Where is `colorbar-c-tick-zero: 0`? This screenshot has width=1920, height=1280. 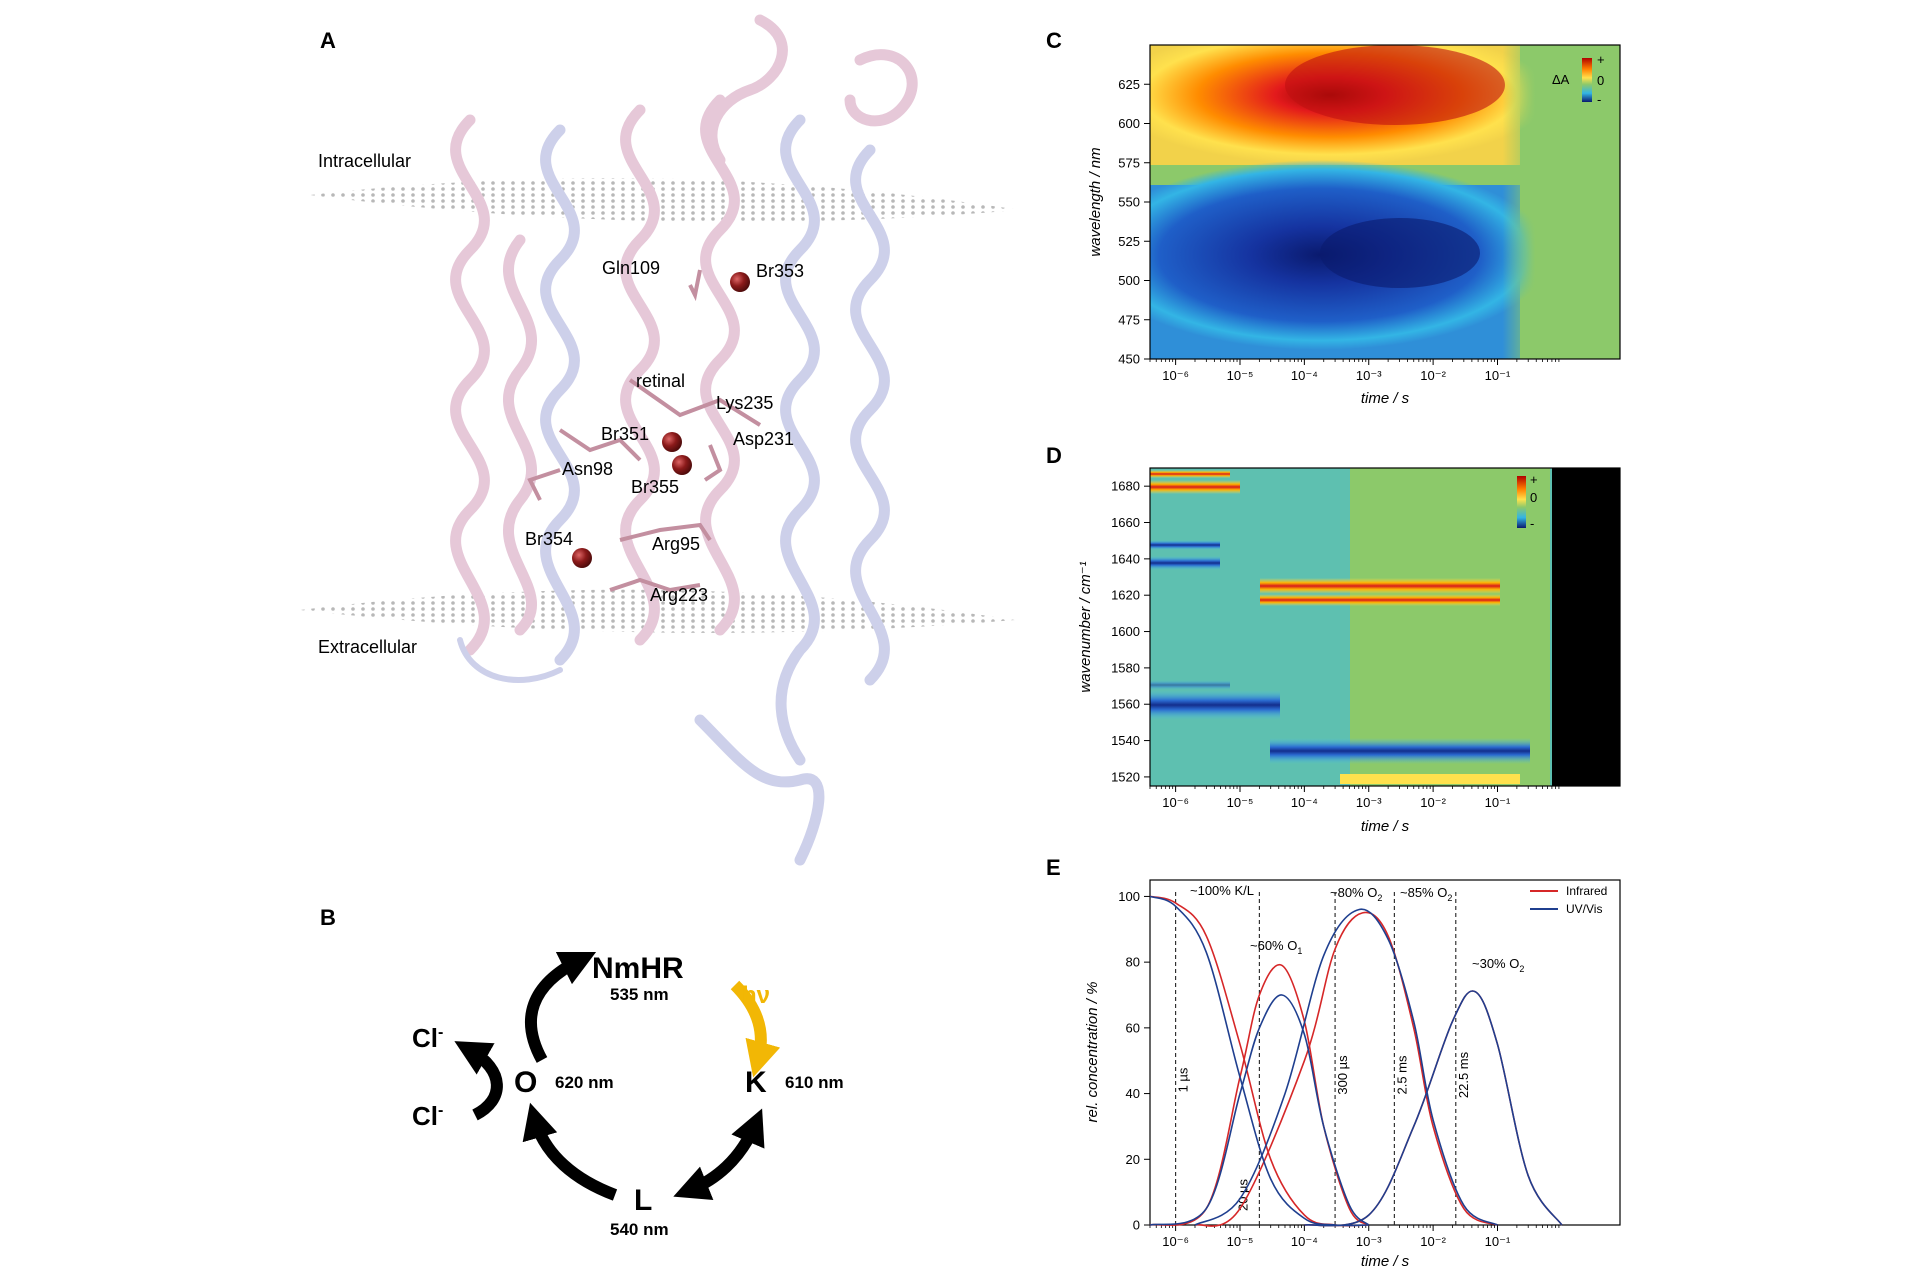
colorbar-c-tick-zero: 0 is located at coordinates (1600, 80).